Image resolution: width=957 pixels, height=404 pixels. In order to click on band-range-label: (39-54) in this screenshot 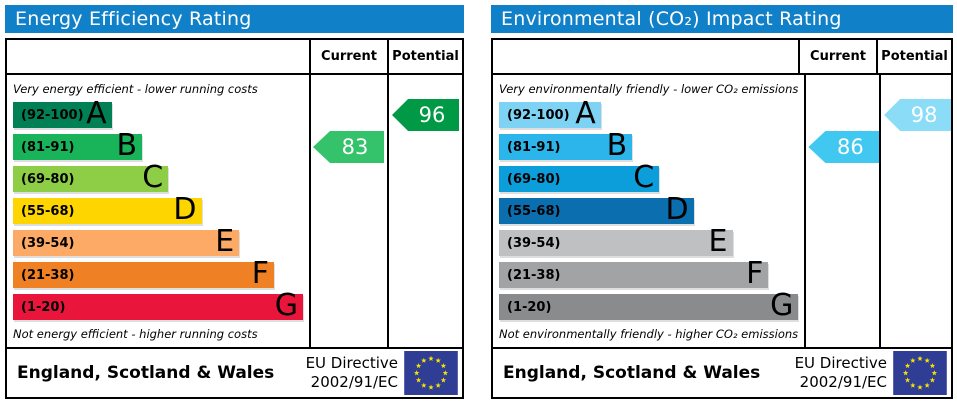, I will do `click(48, 243)`.